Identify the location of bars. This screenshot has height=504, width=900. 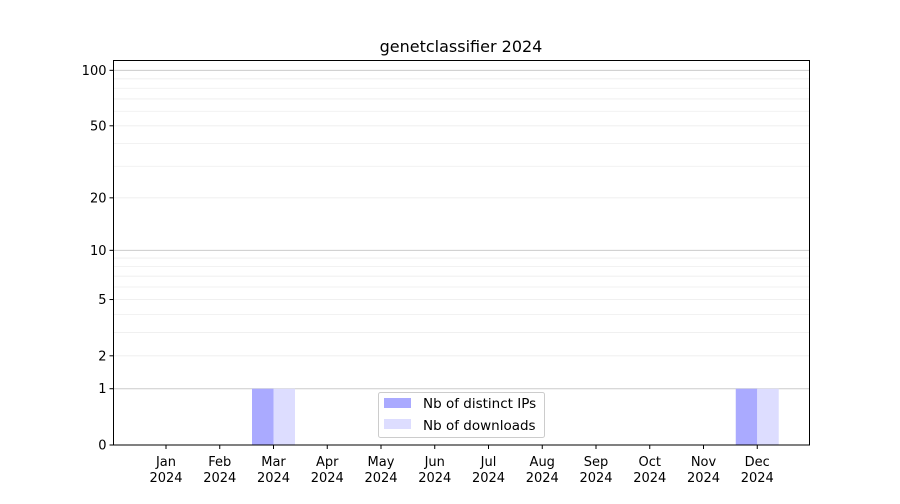
(515, 416).